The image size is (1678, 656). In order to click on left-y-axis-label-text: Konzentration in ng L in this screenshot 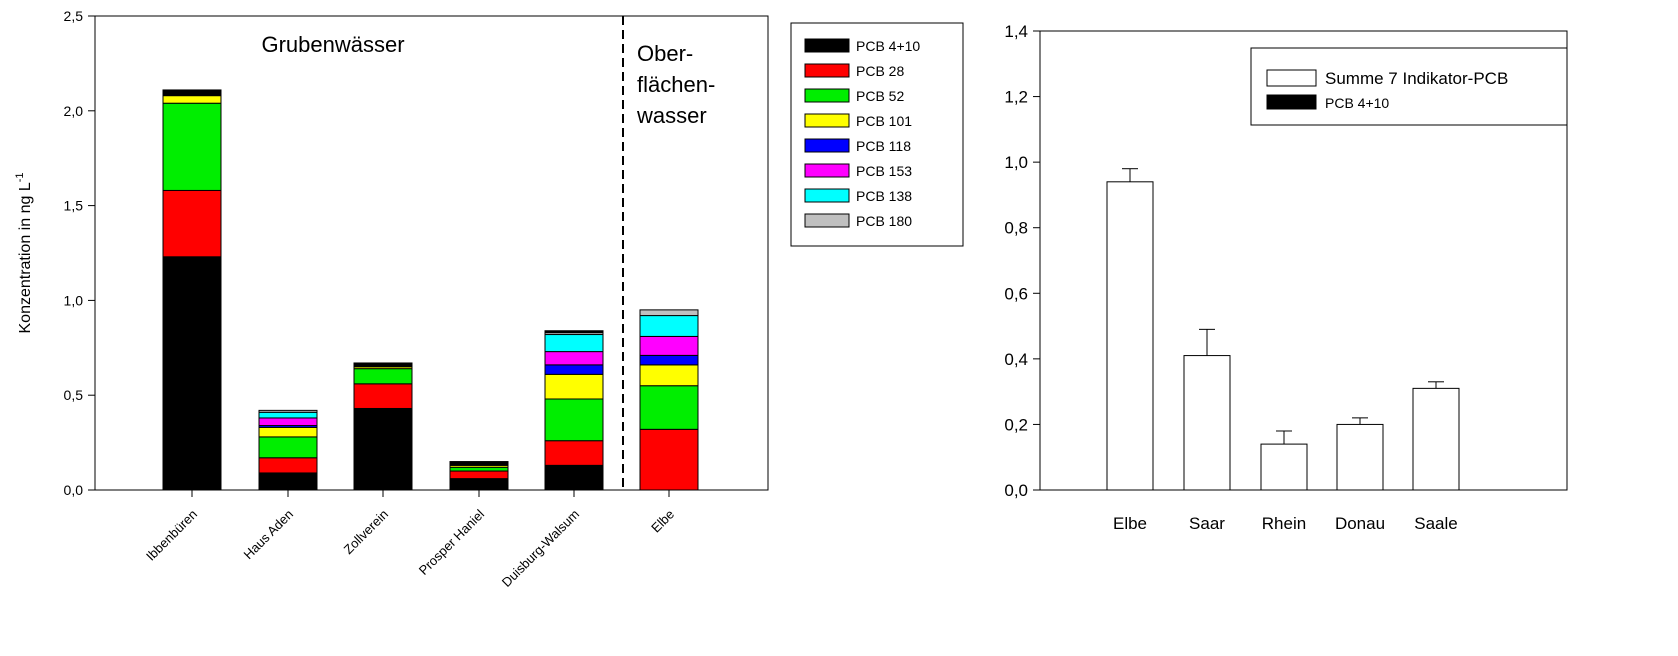, I will do `click(25, 257)`.